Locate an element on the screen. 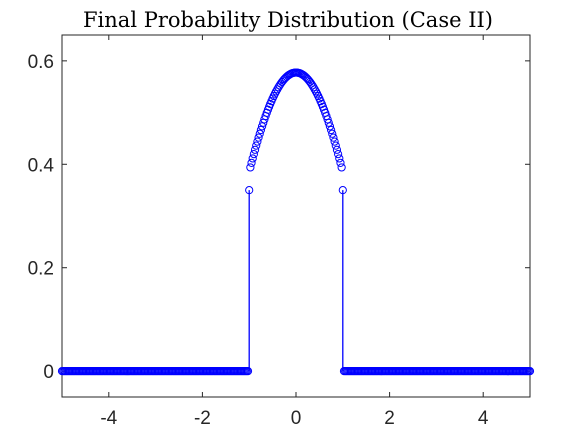 The height and width of the screenshot is (440, 565). x-tick-label: 4 is located at coordinates (483, 418).